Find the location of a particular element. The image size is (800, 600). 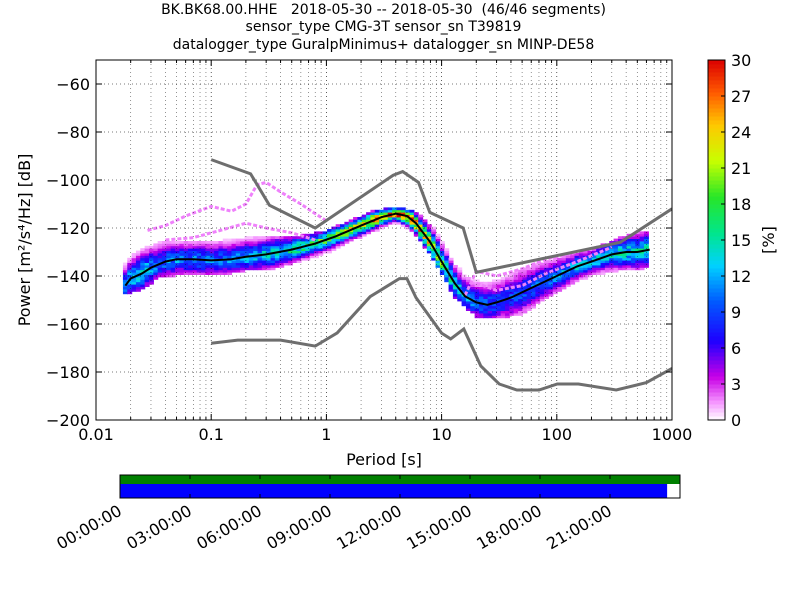

y-axis-label: Power [m²/s⁴/Hz] [dB] is located at coordinates (24, 240).